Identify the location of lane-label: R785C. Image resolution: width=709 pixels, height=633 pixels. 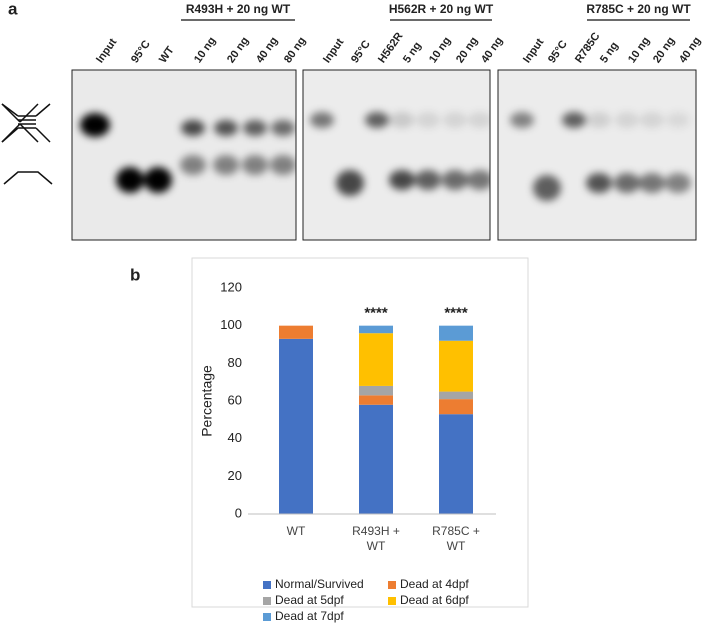
(588, 47).